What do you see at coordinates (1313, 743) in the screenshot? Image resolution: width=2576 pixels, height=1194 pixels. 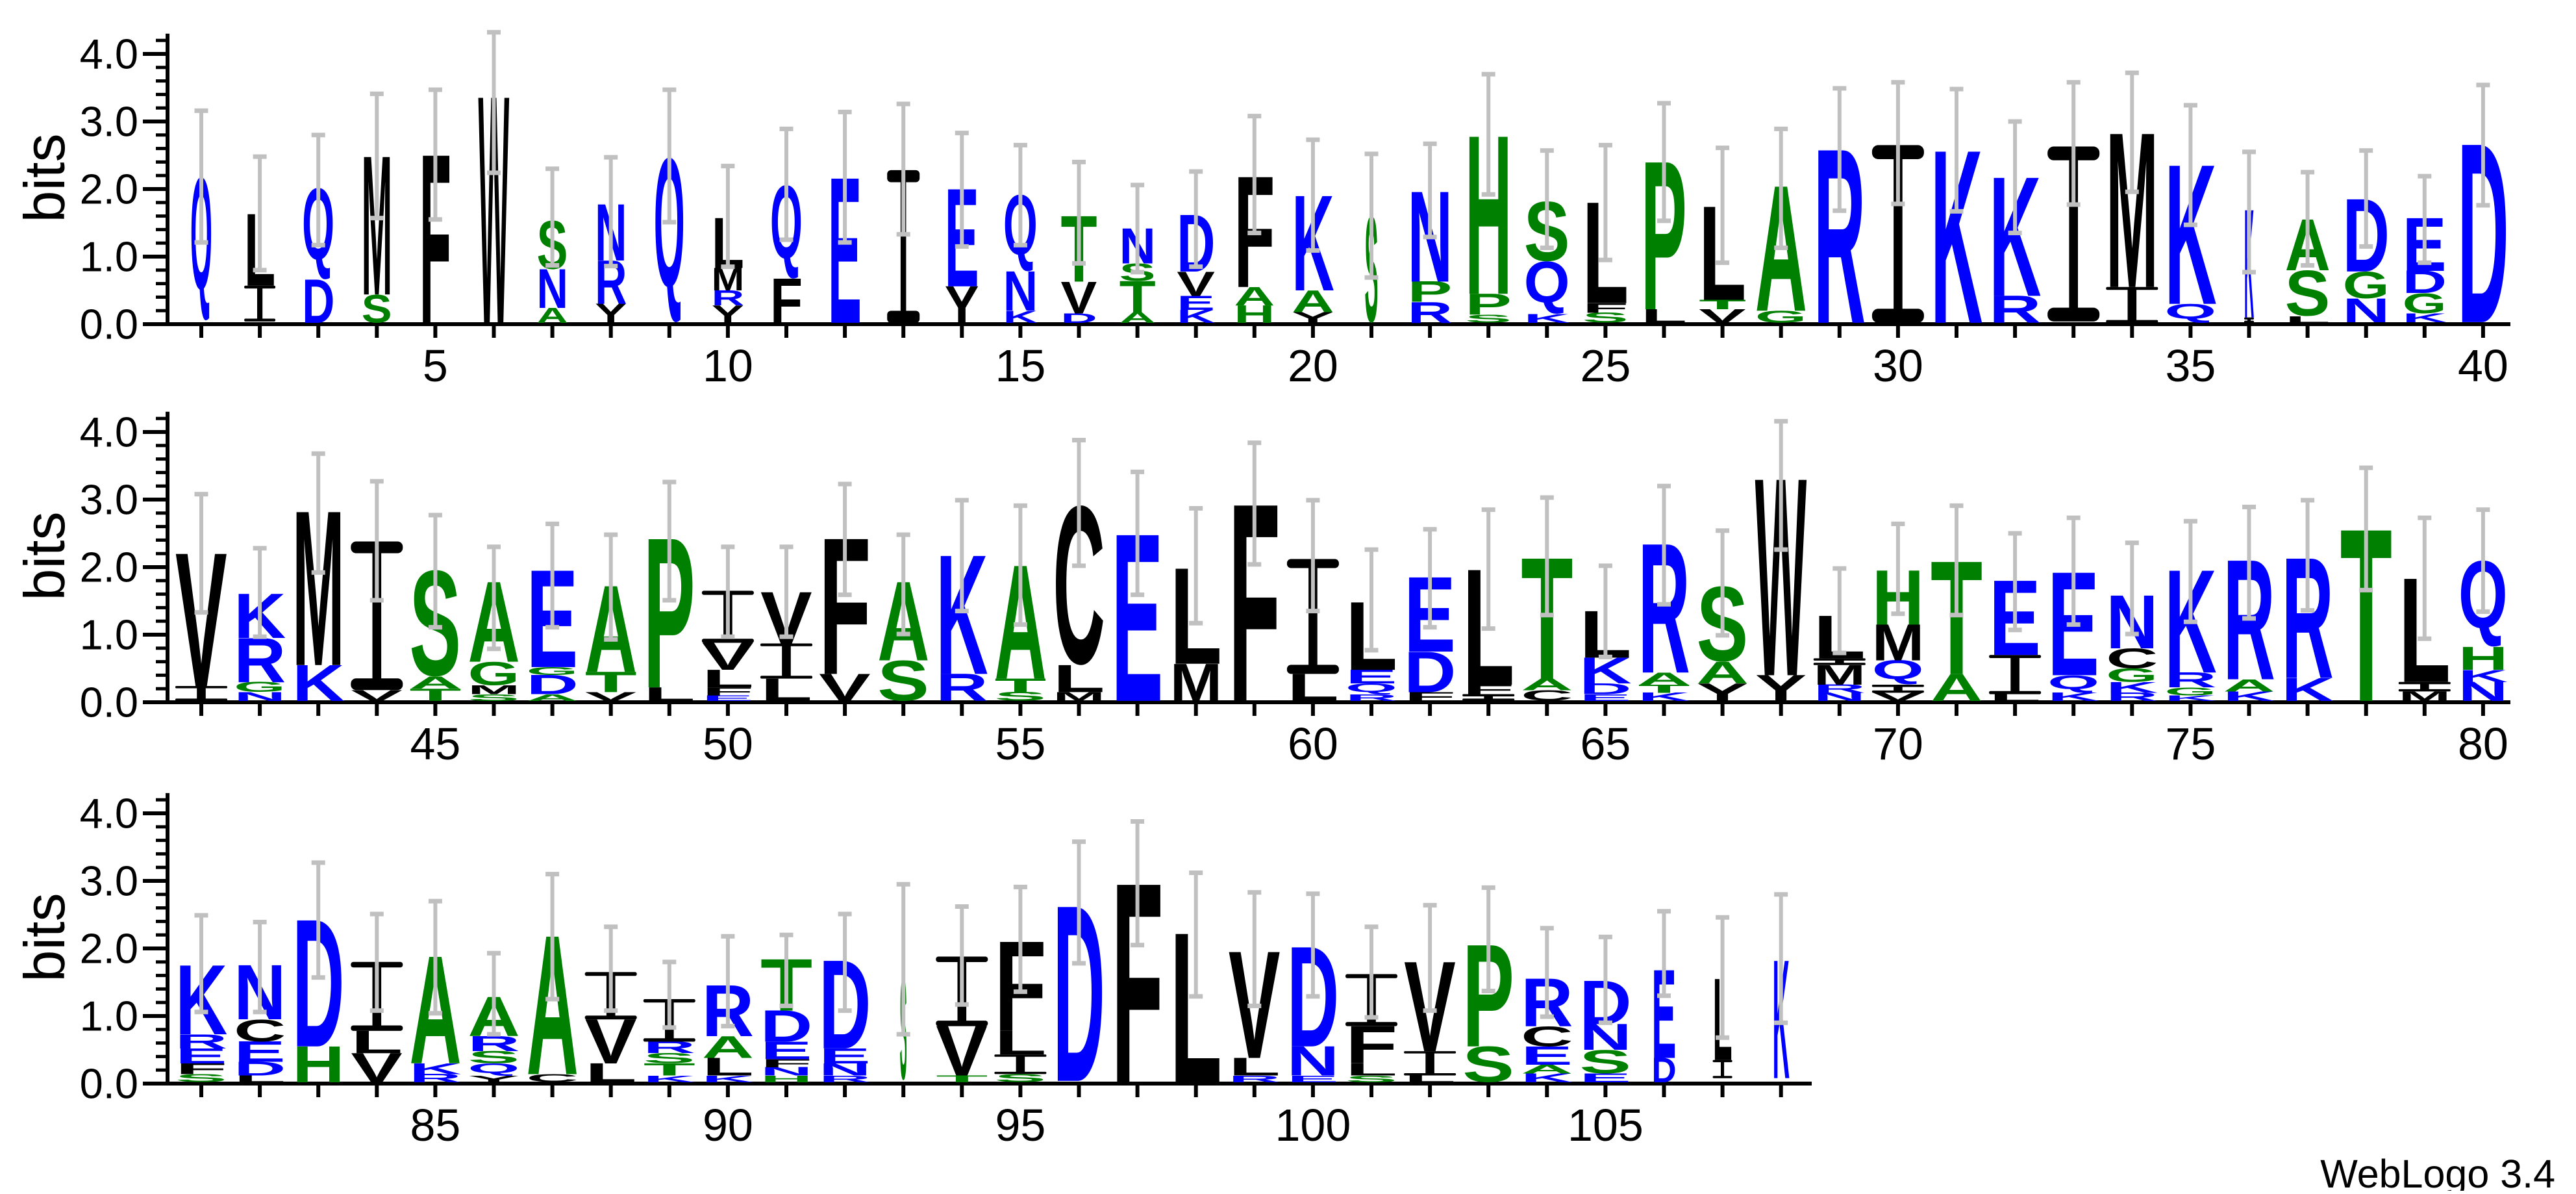 I see `svg-text: 60` at bounding box center [1313, 743].